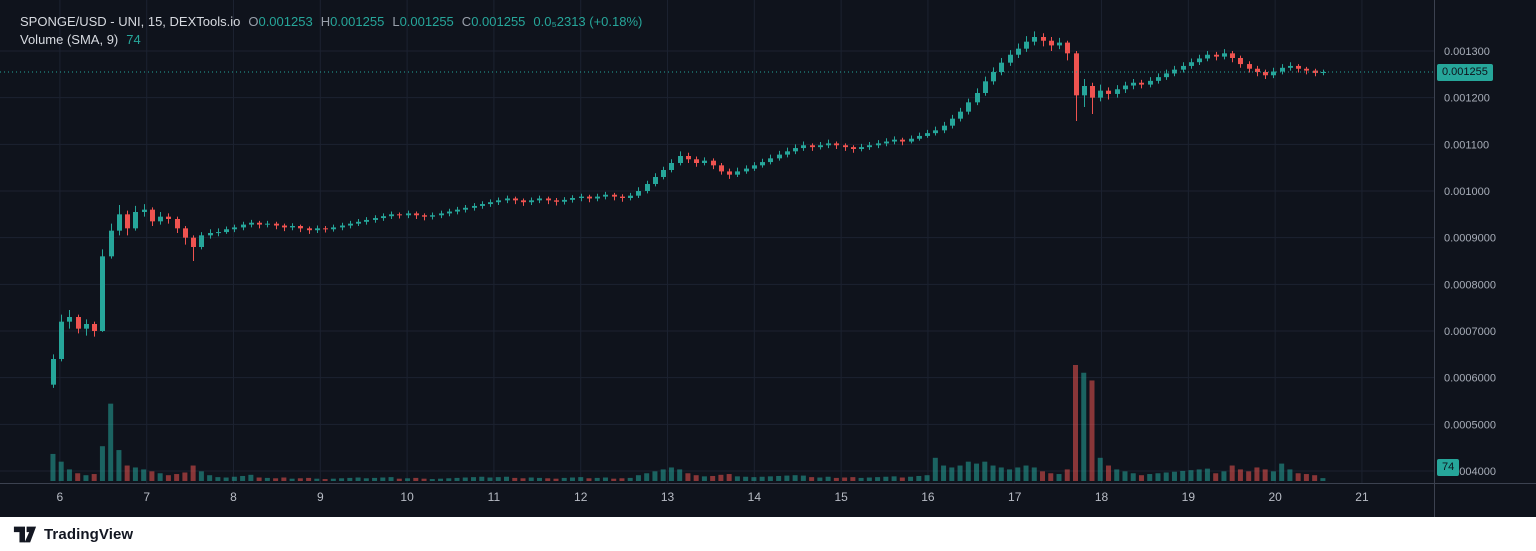  I want to click on ohlc-open-label: O, so click(253, 21).